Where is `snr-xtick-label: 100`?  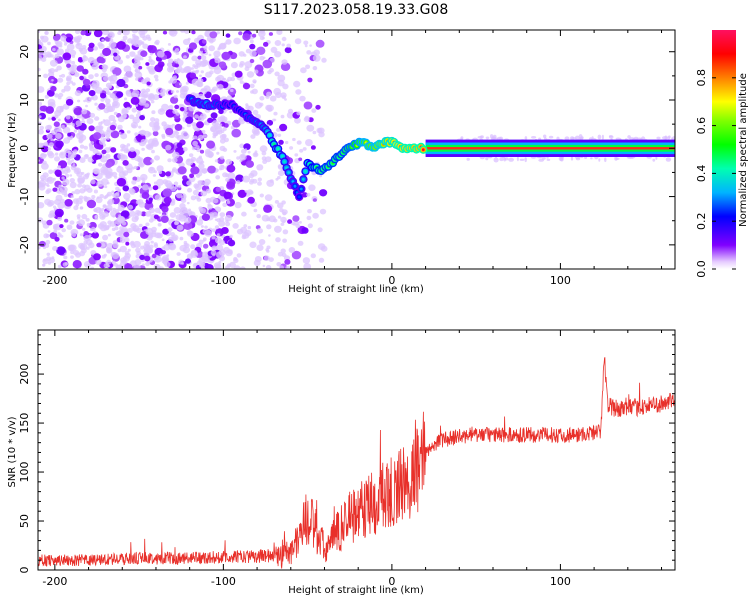
snr-xtick-label: 100 is located at coordinates (560, 581).